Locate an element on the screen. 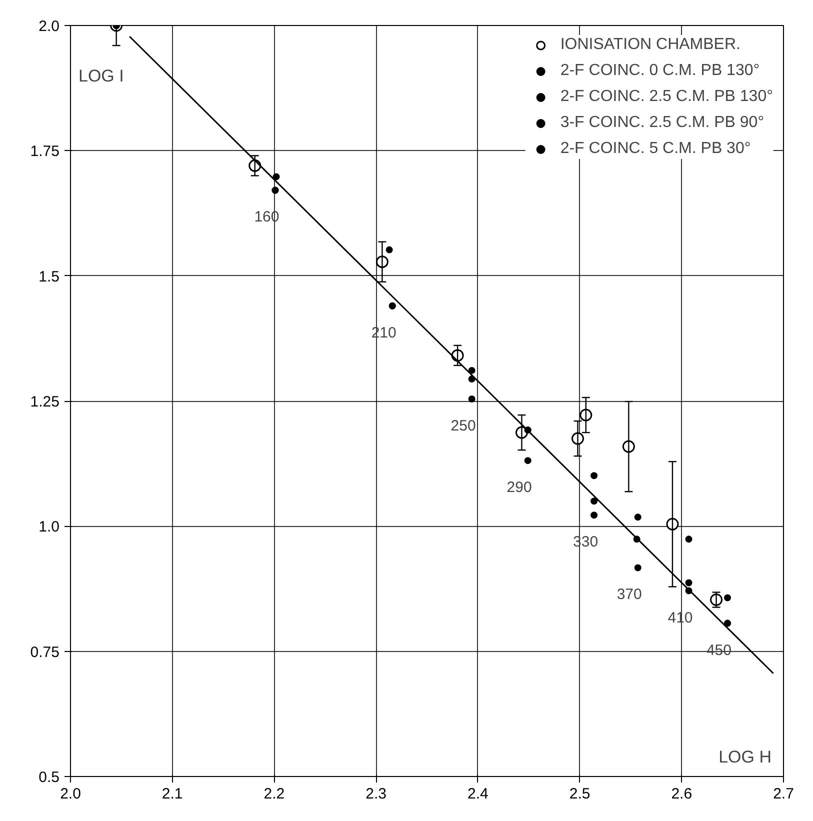 This screenshot has width=813, height=821. x-tick-label: 2.3 is located at coordinates (376, 794).